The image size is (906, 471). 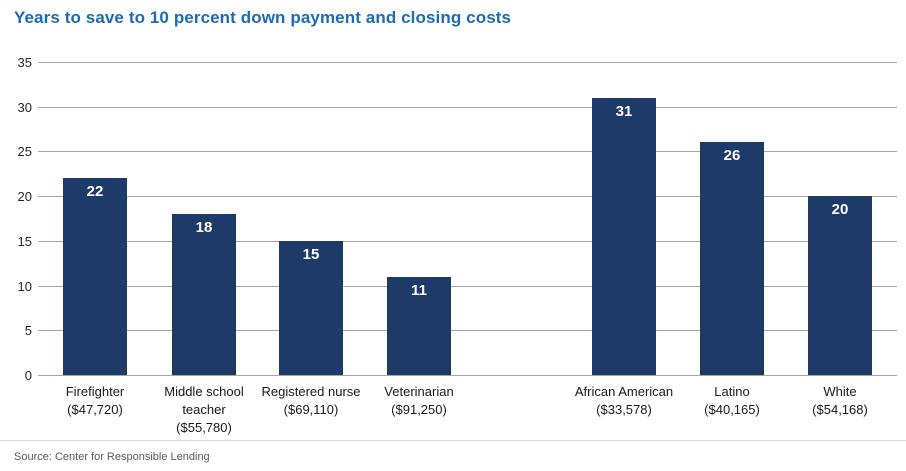 I want to click on category-name: Latino, so click(x=732, y=391).